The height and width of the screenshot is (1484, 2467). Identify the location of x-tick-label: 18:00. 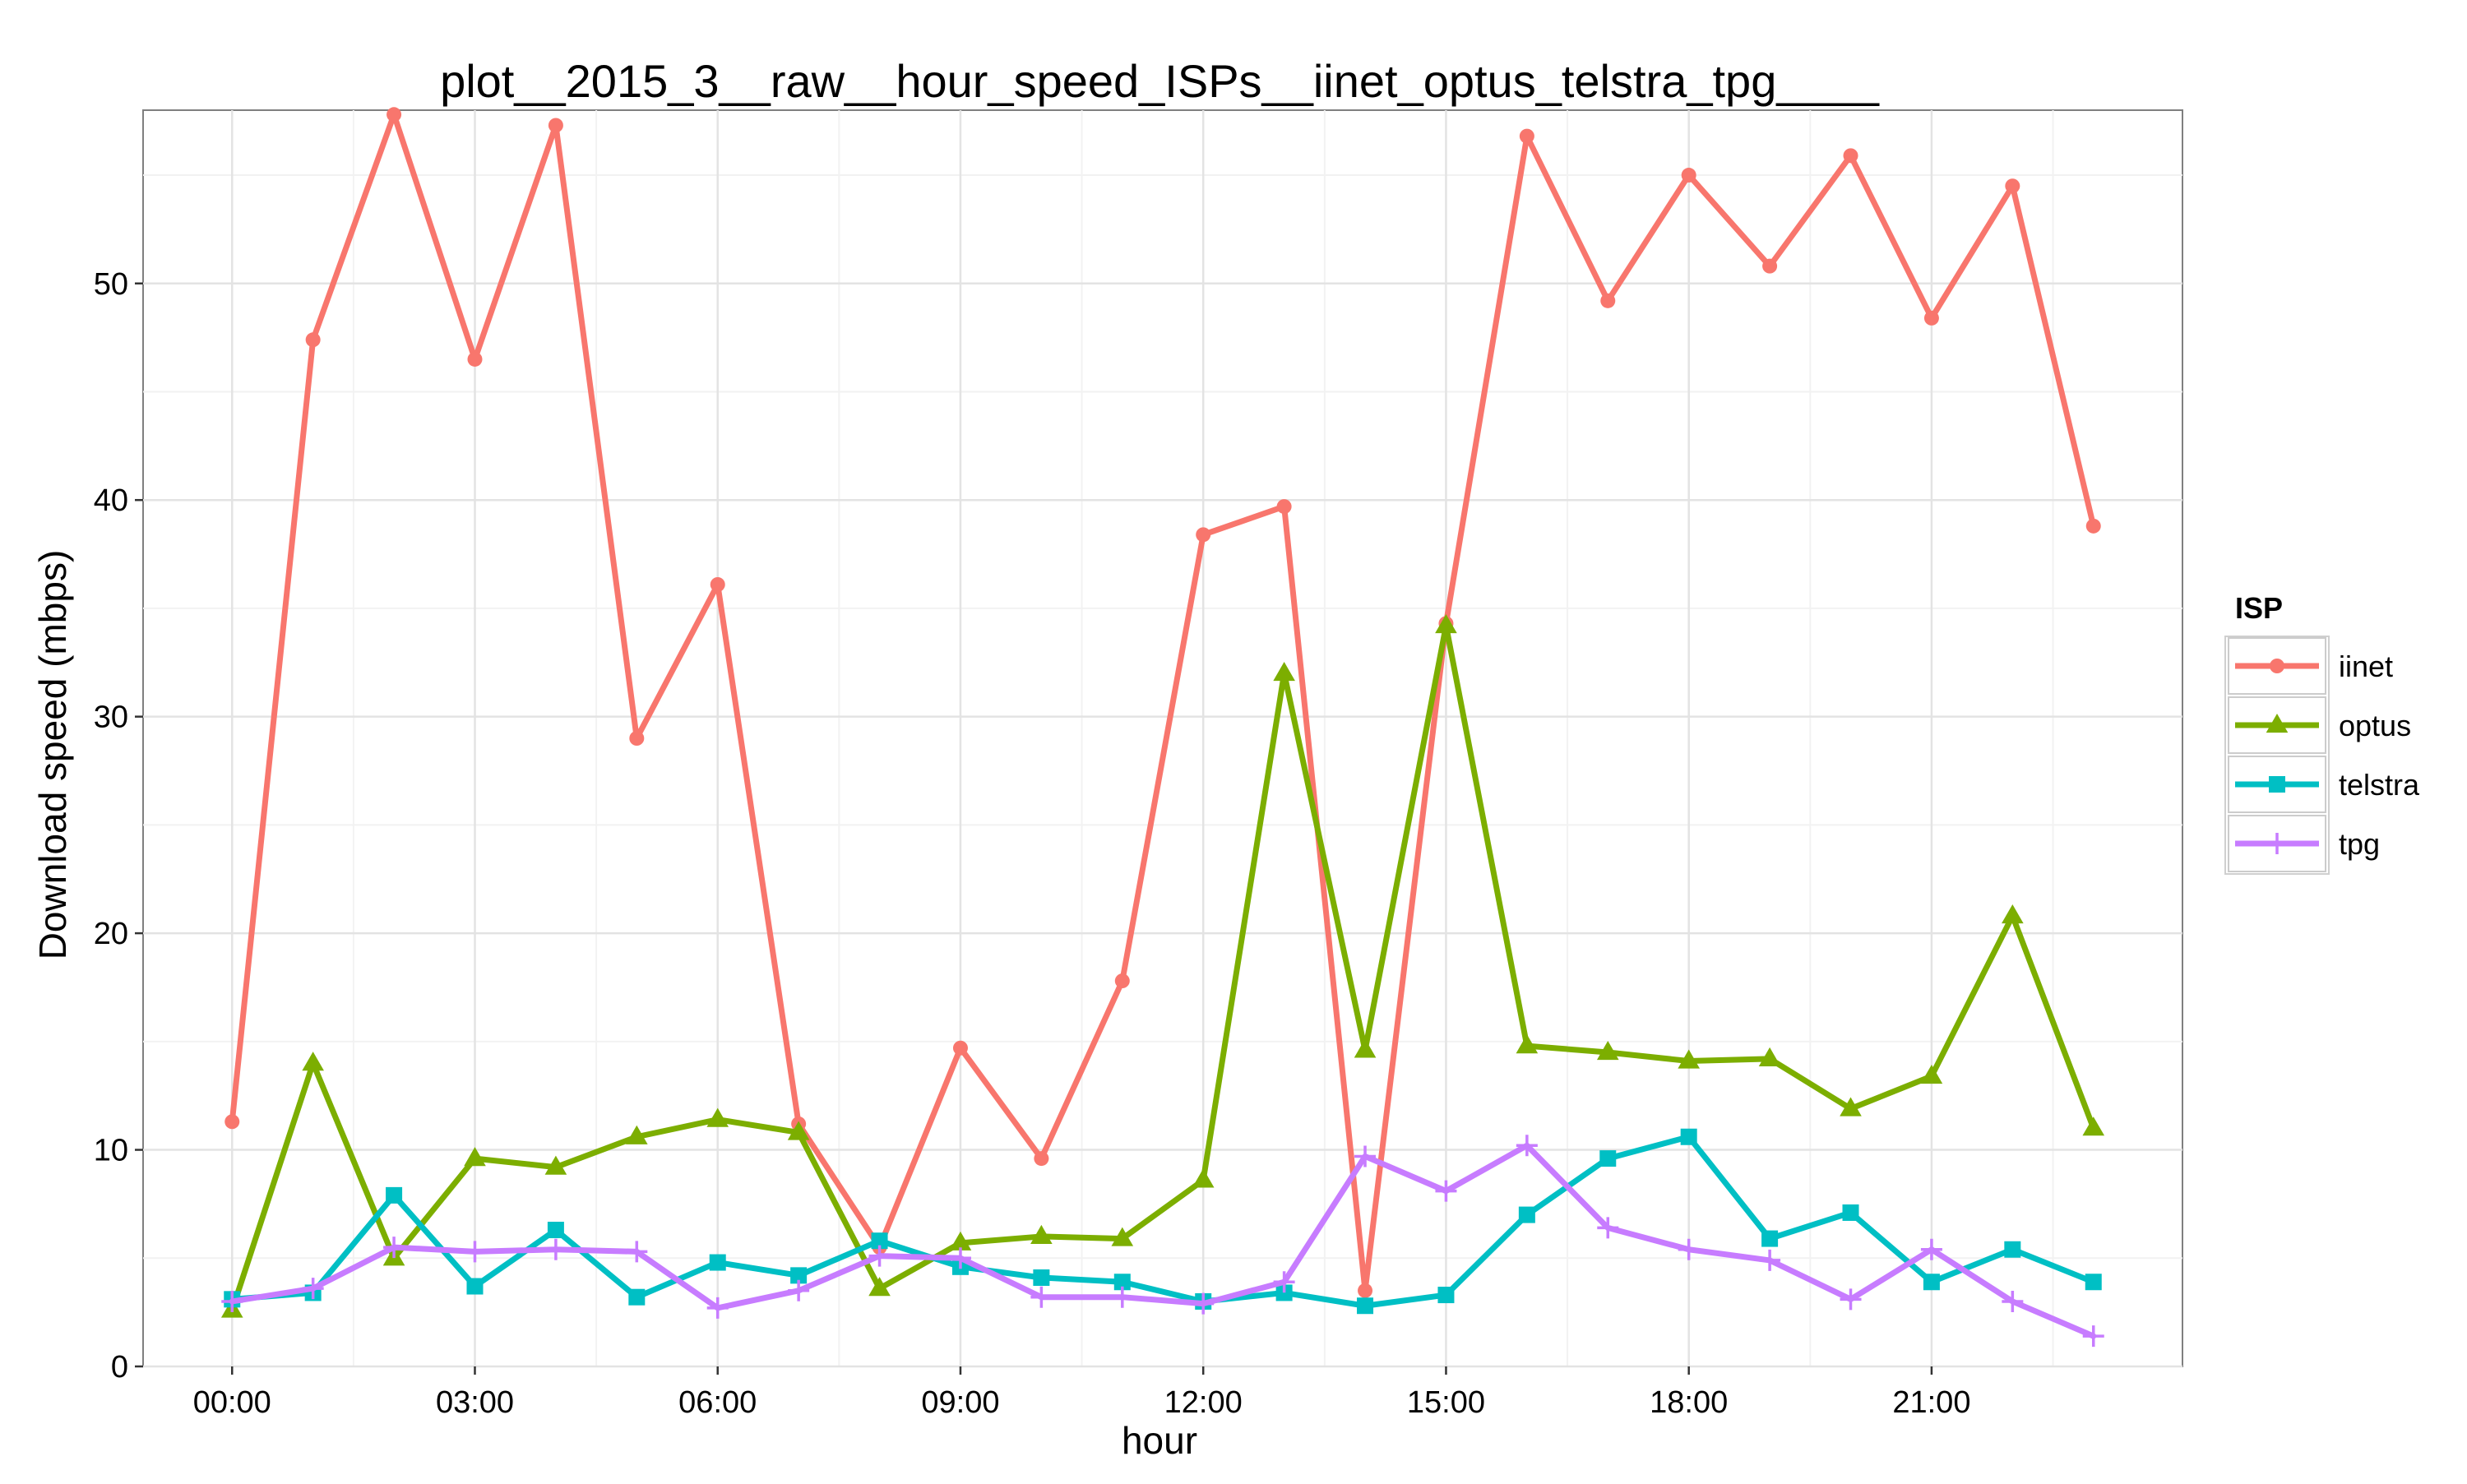
(1689, 1403).